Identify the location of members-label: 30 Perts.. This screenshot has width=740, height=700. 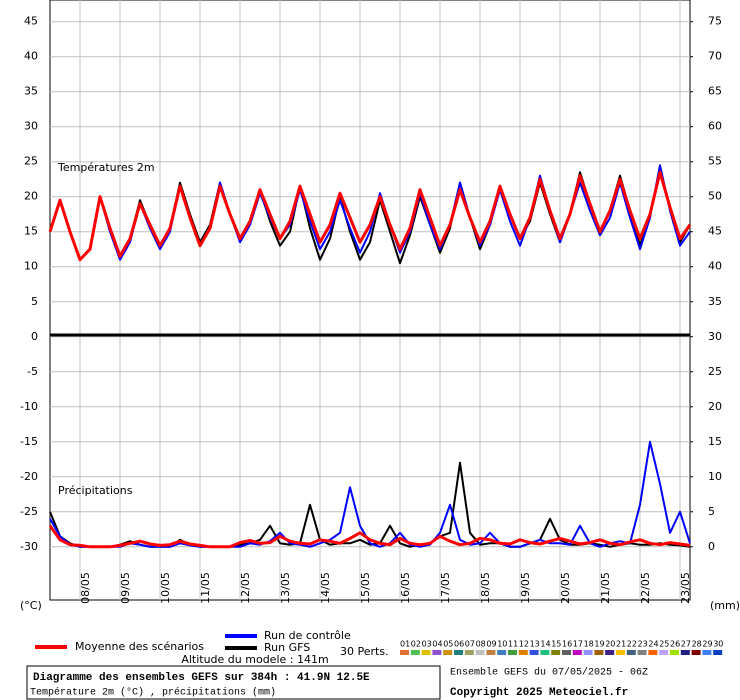
(364, 651).